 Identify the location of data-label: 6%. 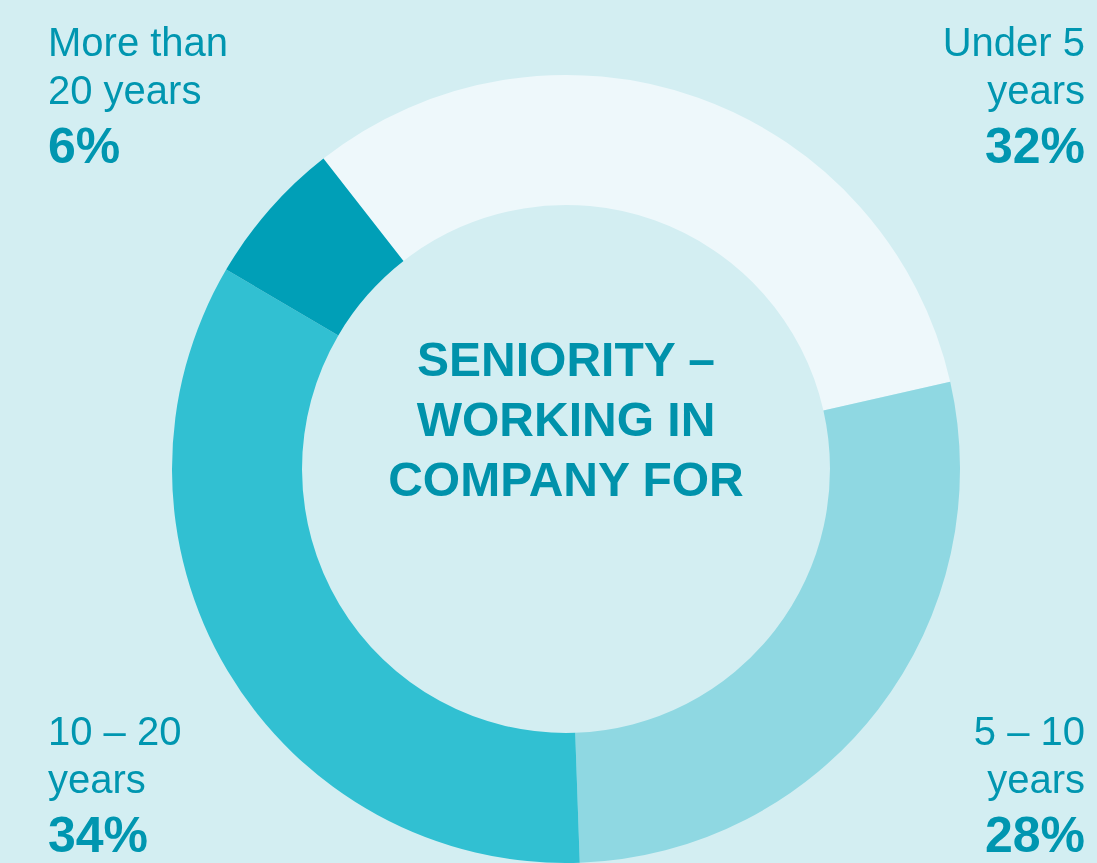
(85, 146).